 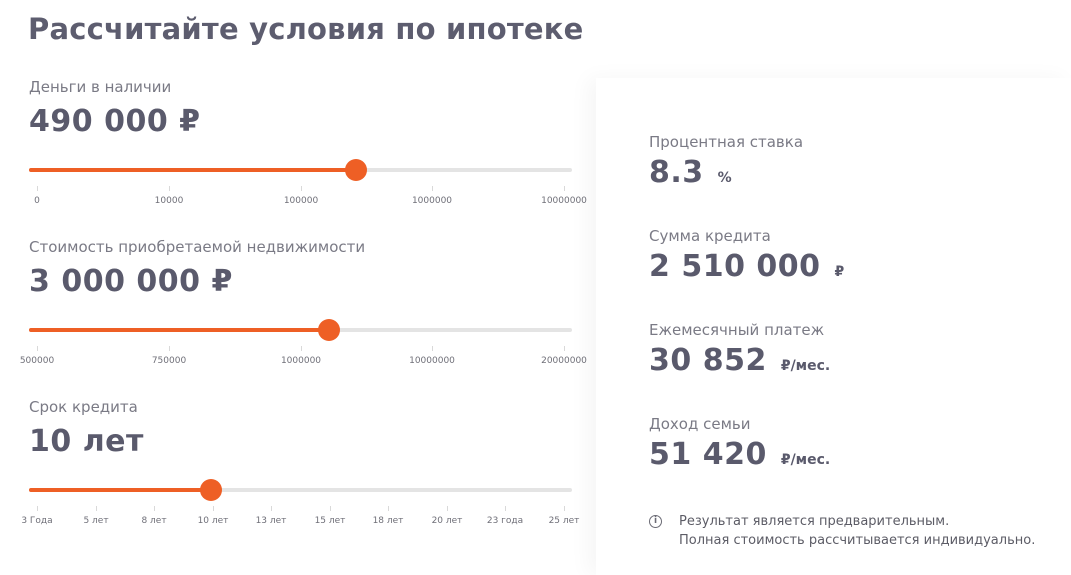 I want to click on tick-label: 13 лет, so click(x=271, y=521).